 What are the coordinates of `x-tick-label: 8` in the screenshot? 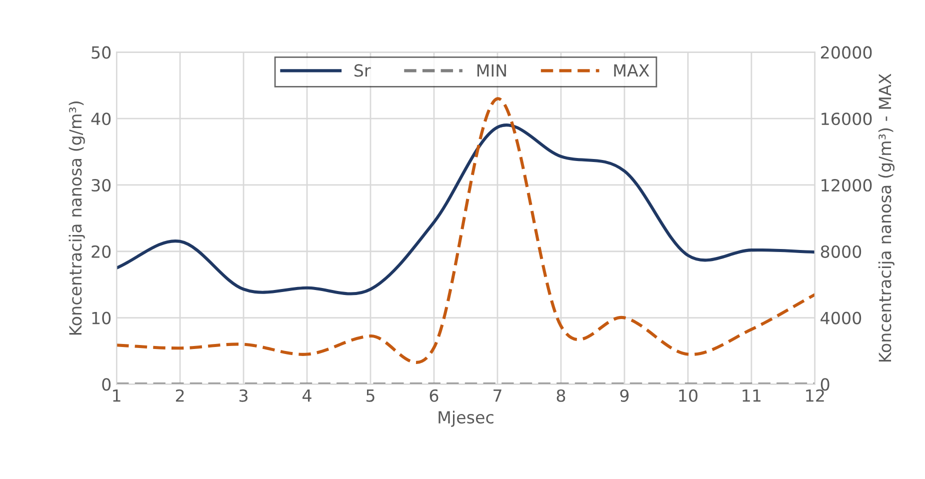 It's located at (561, 395).